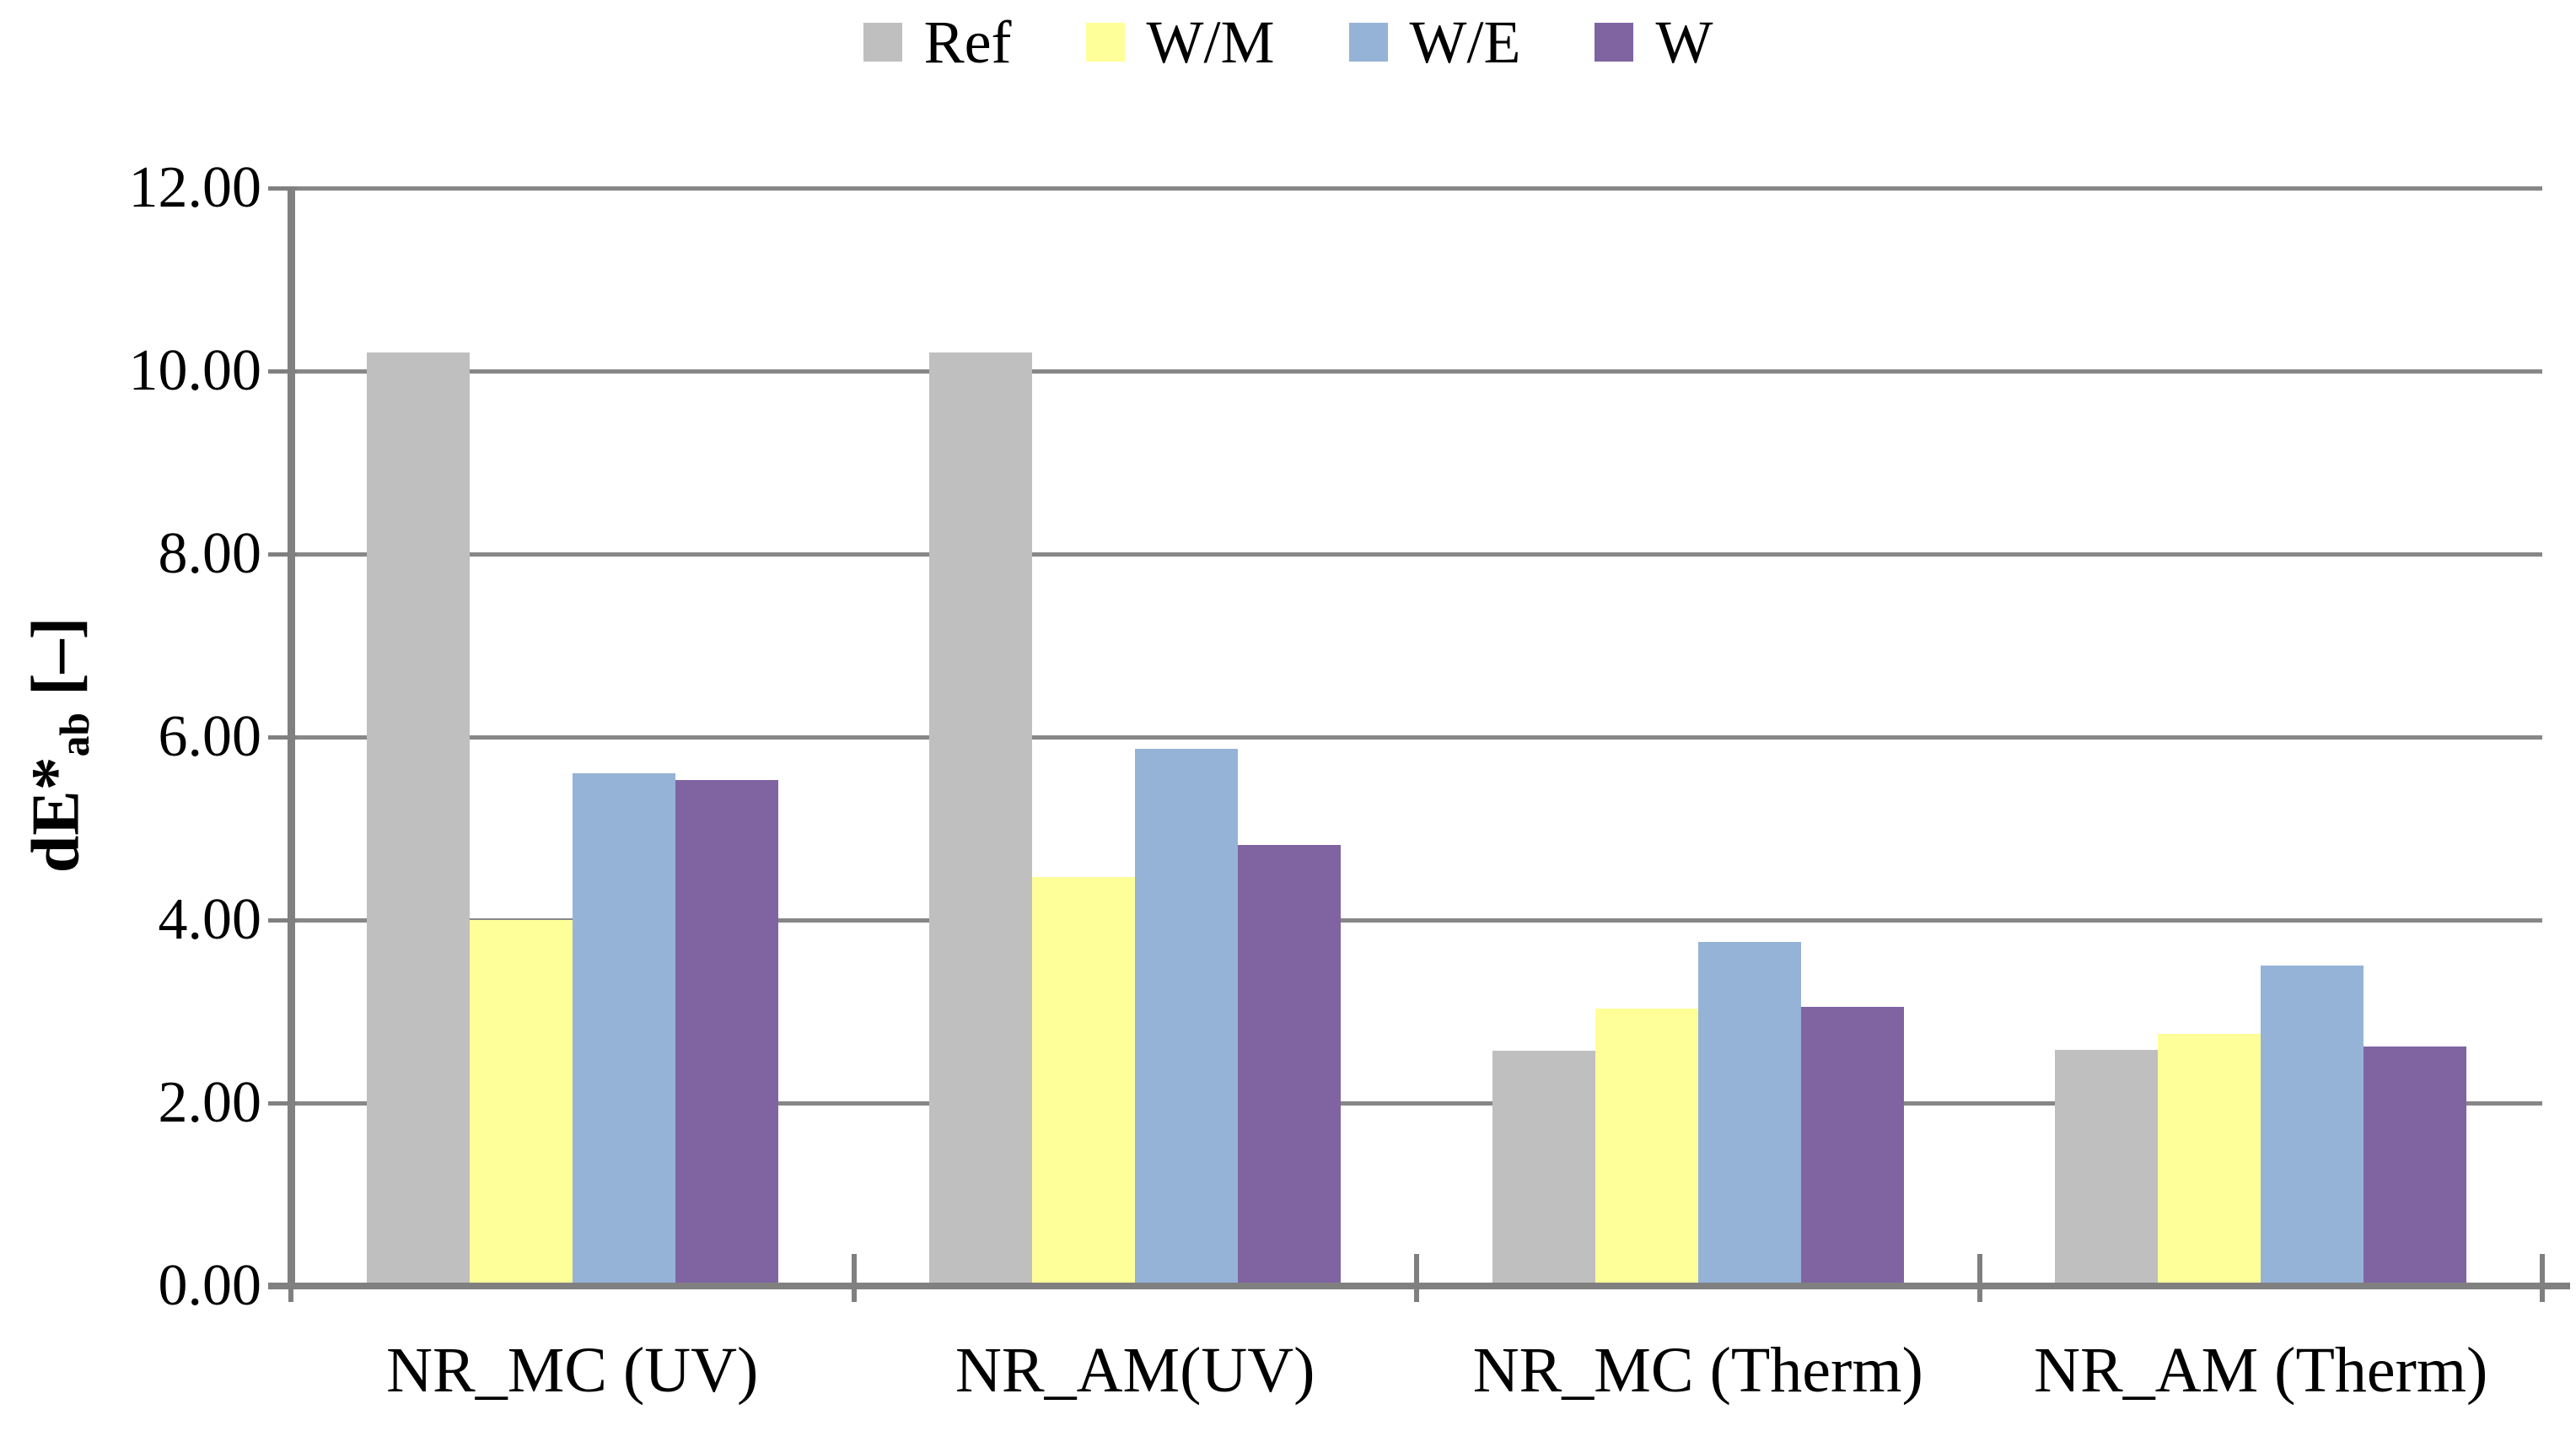  What do you see at coordinates (195, 187) in the screenshot?
I see `y-axis-tick-label: 12.00` at bounding box center [195, 187].